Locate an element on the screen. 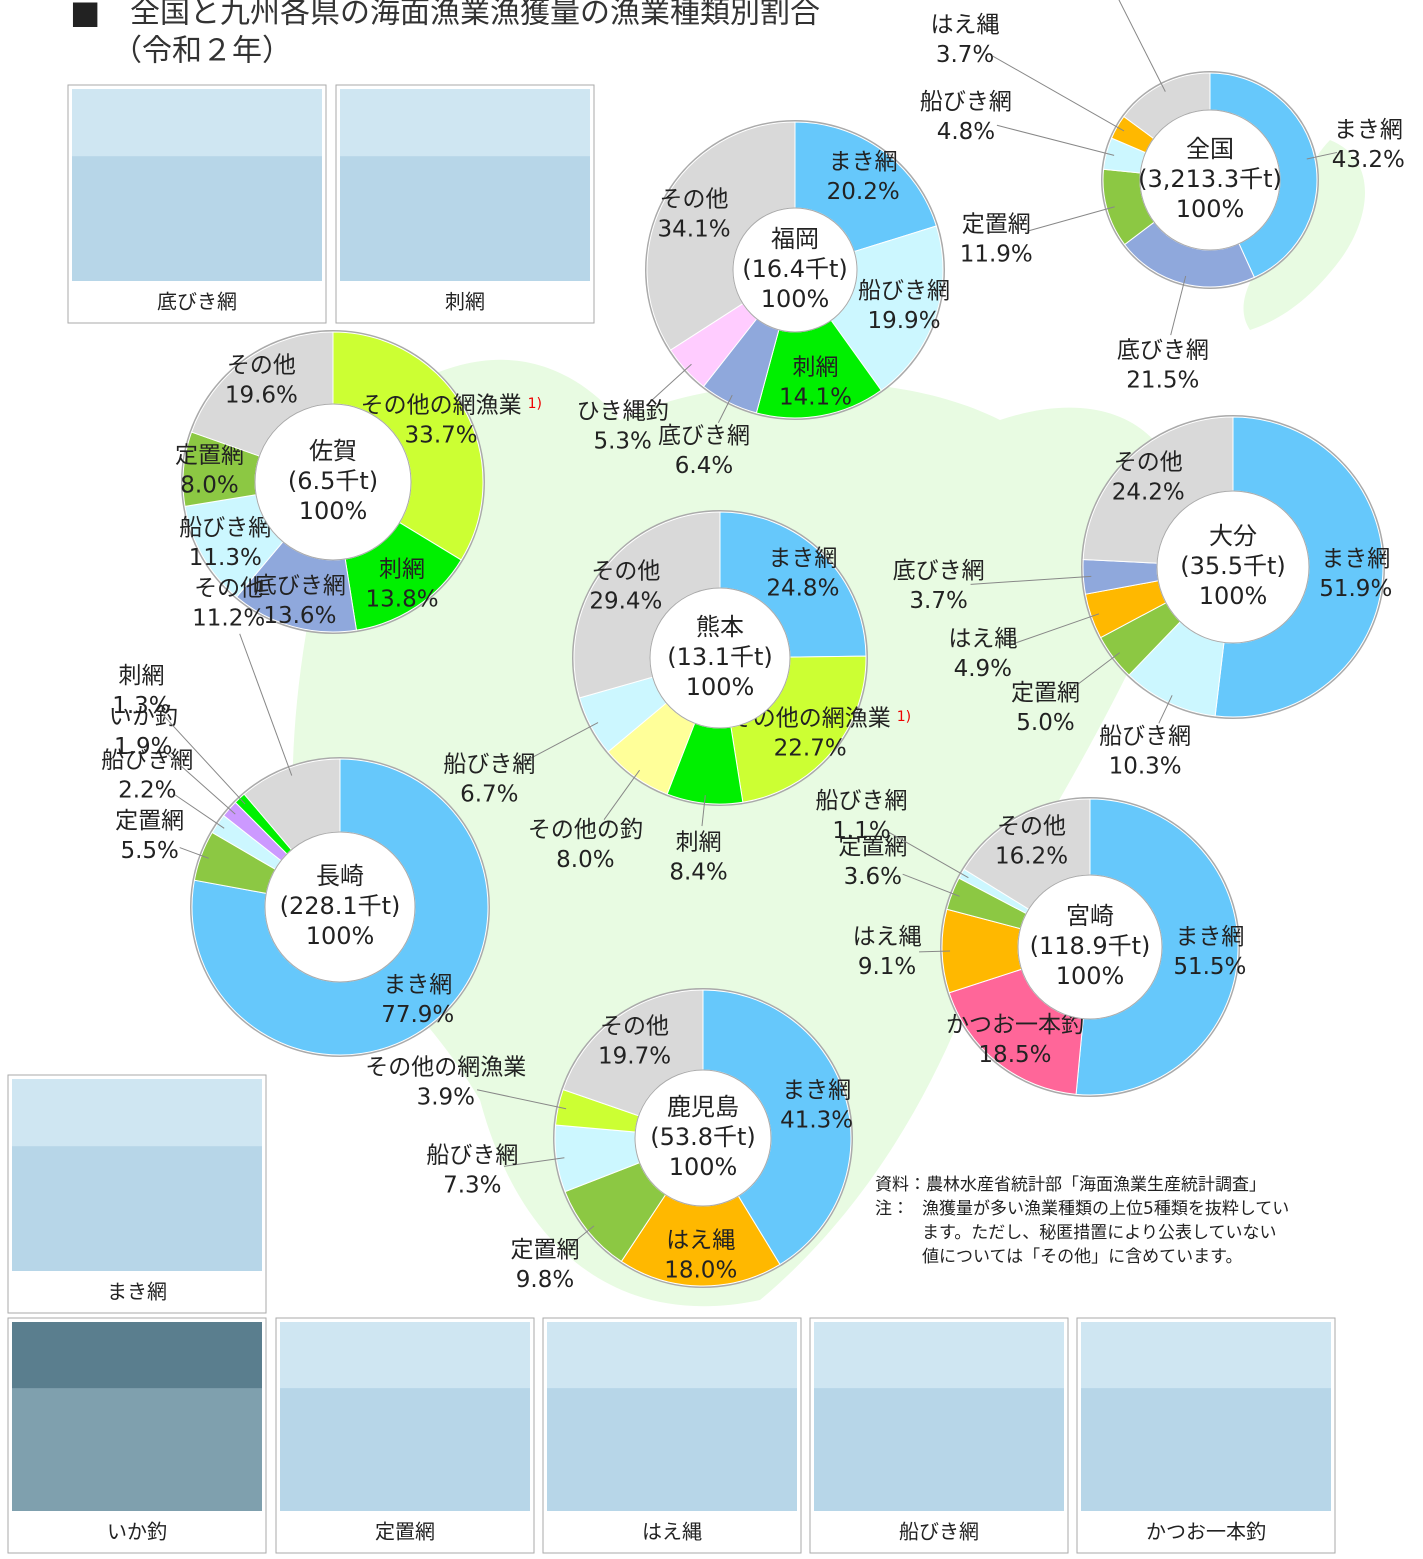 The height and width of the screenshot is (1559, 1423). slice-value-label: 77.9% is located at coordinates (417, 1015).